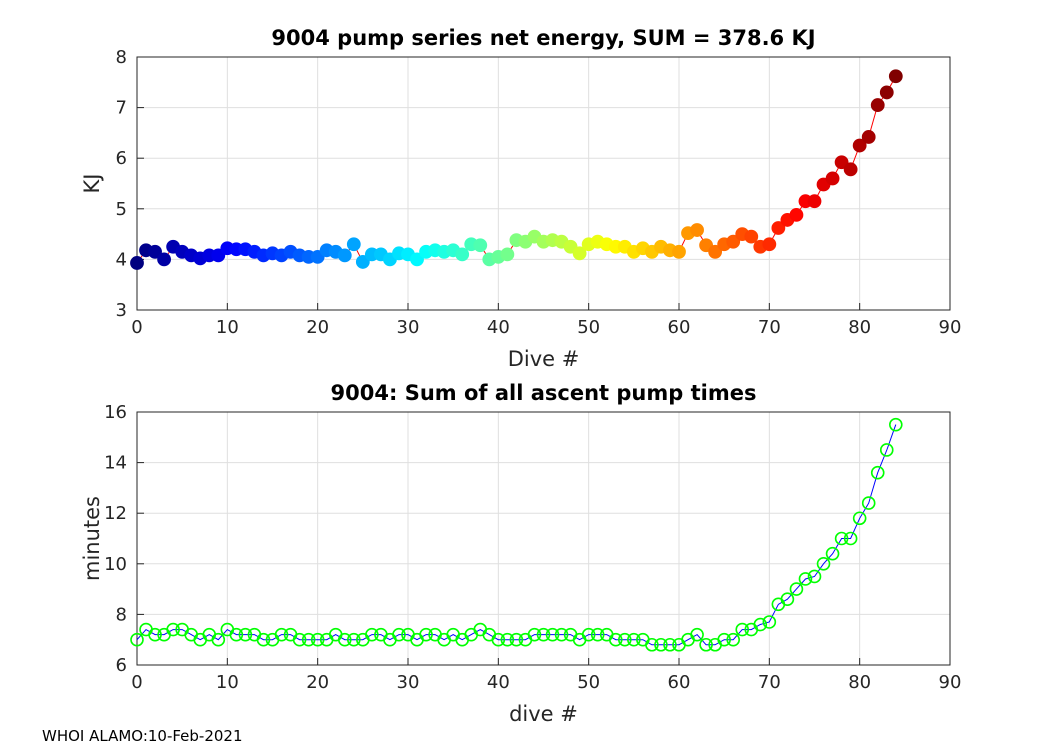 This screenshot has height=750, width=1050. Describe the element at coordinates (115, 463) in the screenshot. I see `y-tick-label: 14` at that location.